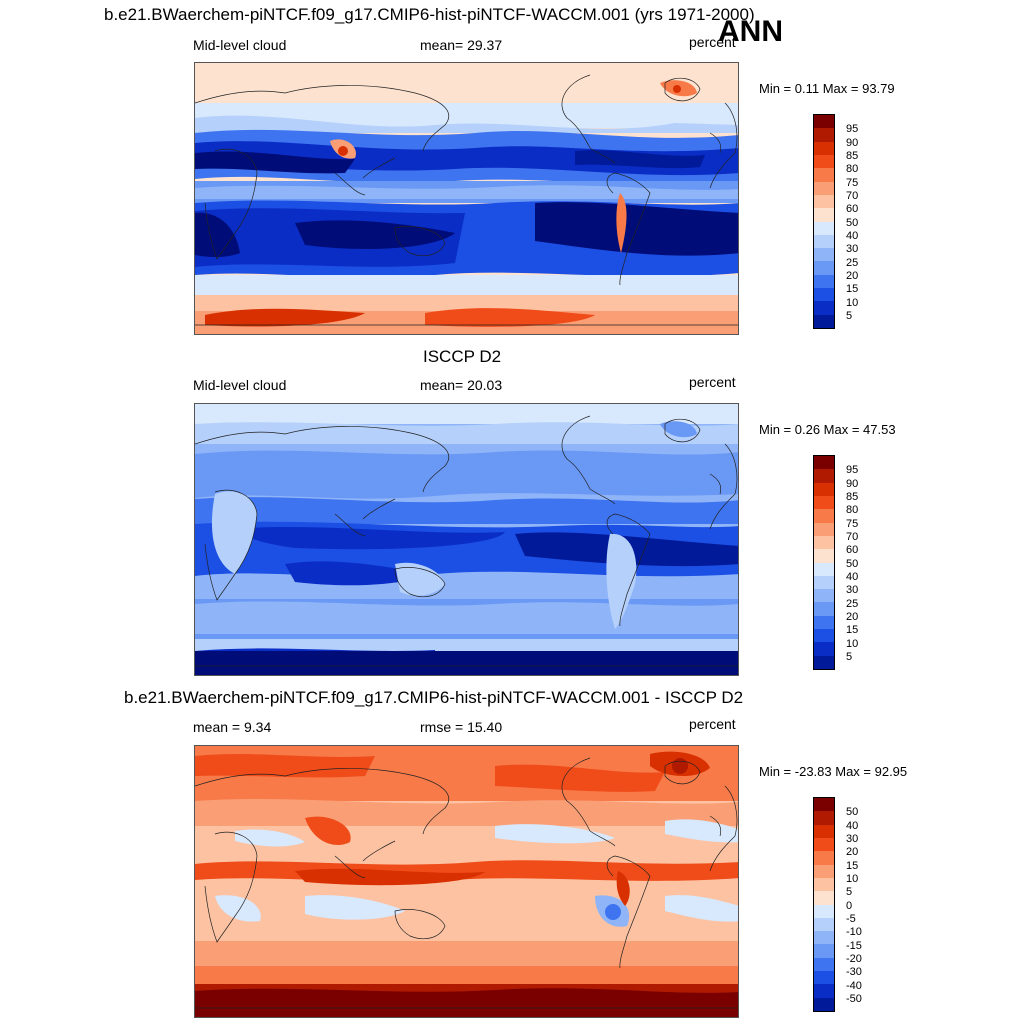 The image size is (1024, 1024). Describe the element at coordinates (854, 932) in the screenshot. I see `colorbar-tick-label: -10` at that location.